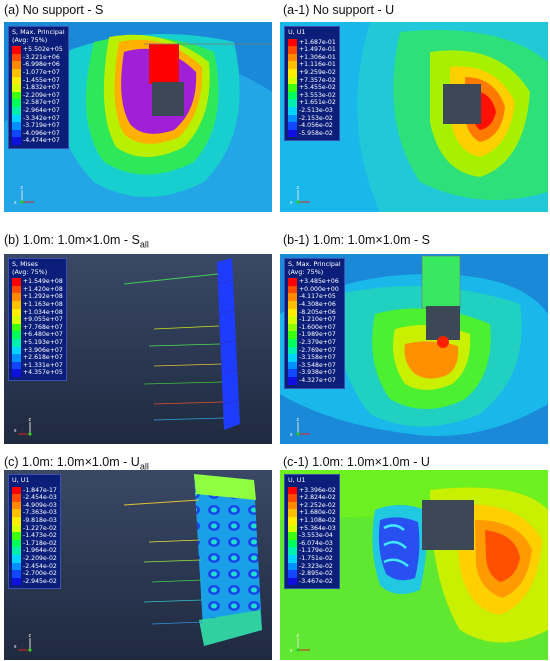  I want to click on legend-value: -3.158e+07, so click(317, 358).